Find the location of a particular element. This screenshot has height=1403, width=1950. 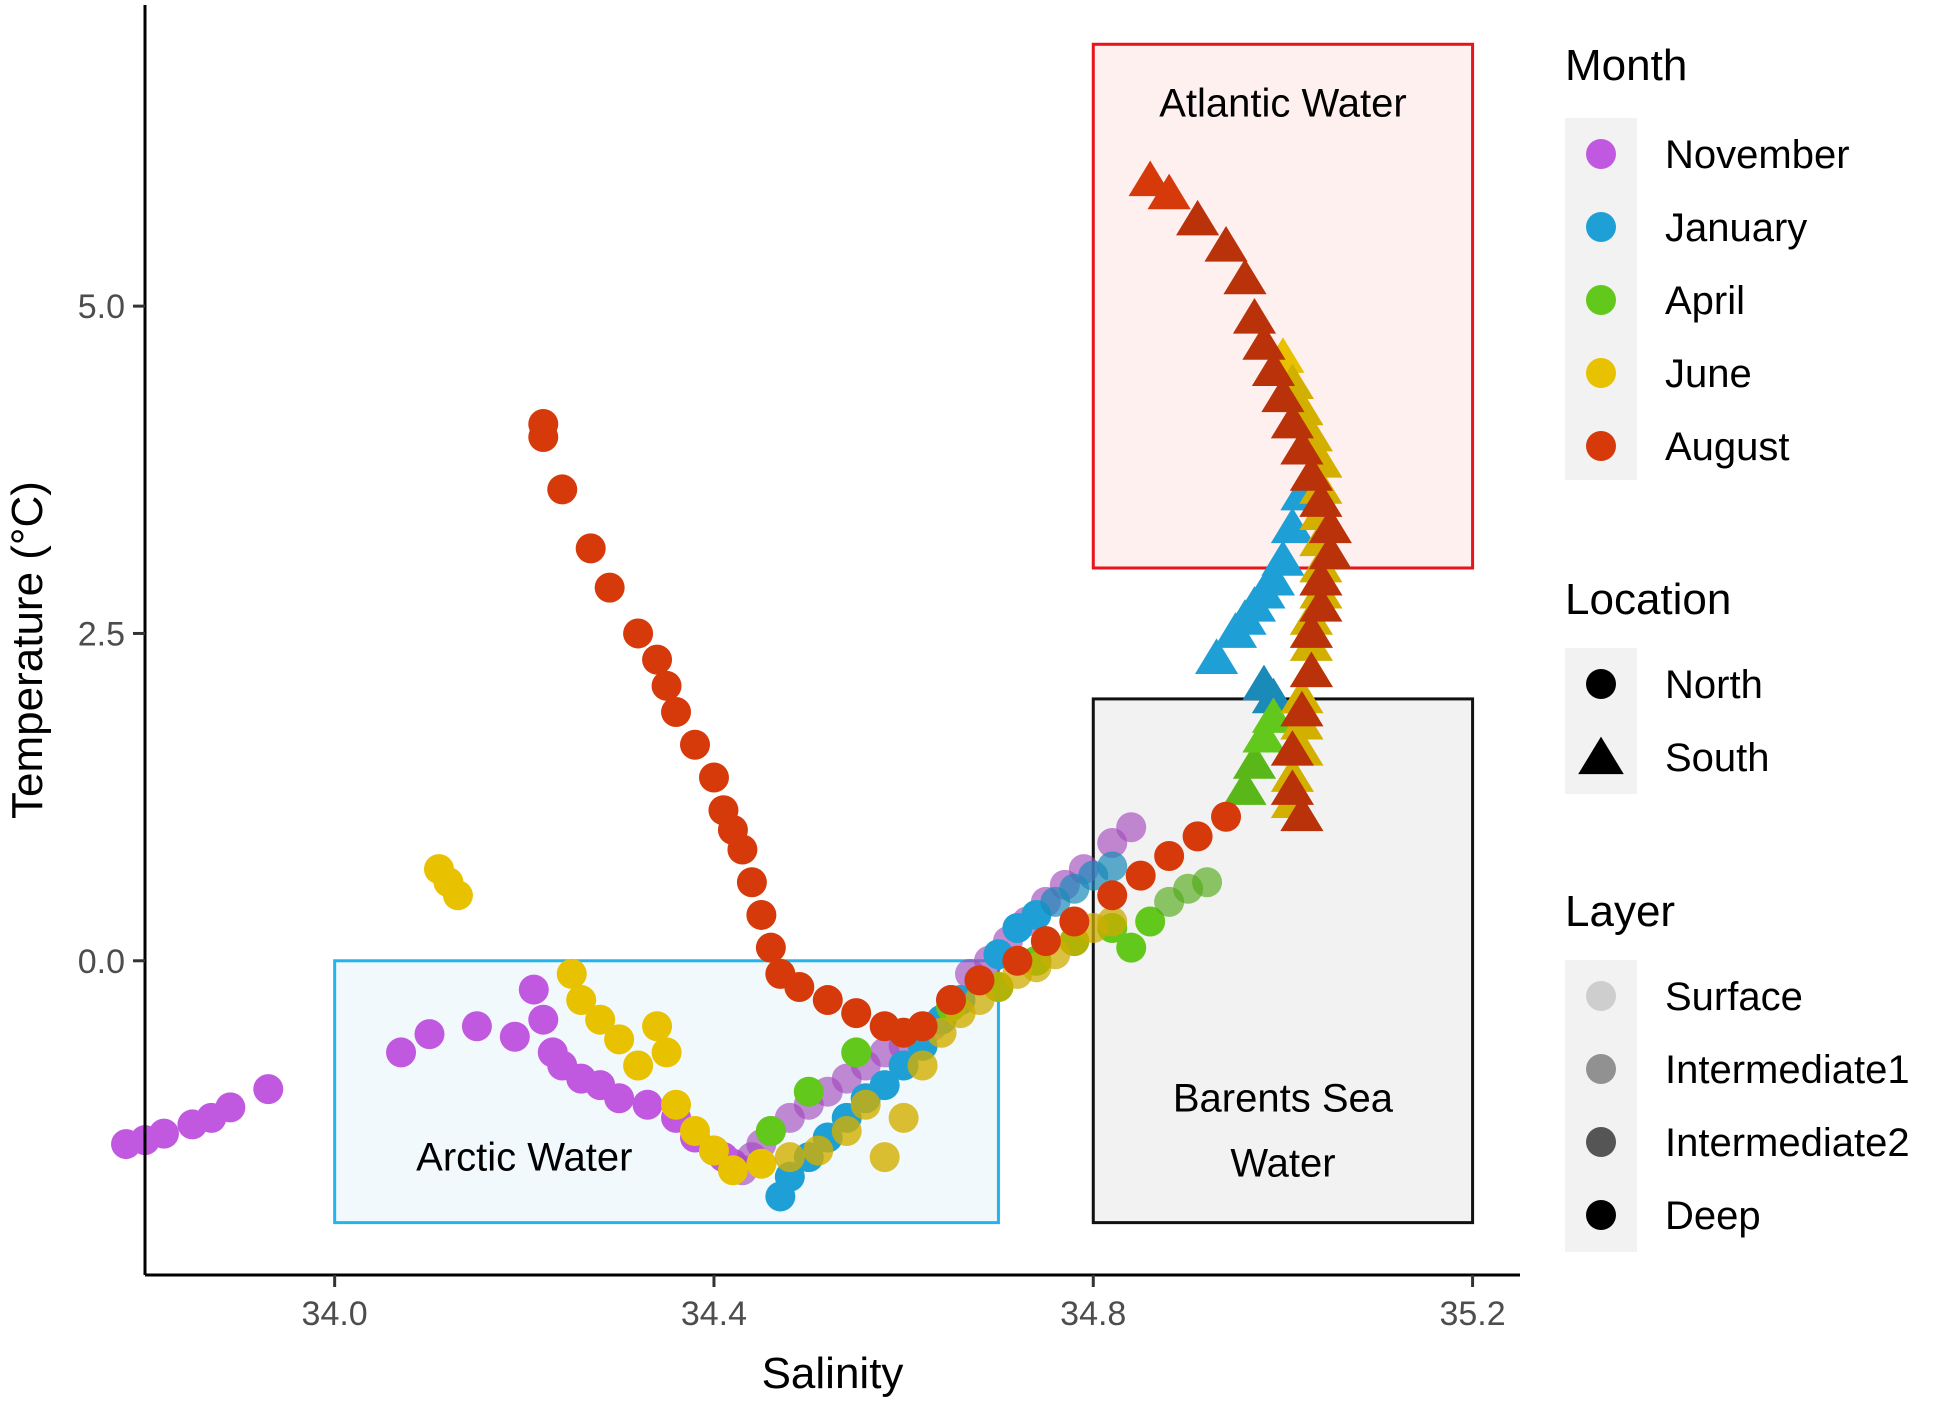

layer-legend-item-label: Intermediate1 is located at coordinates (1787, 1070).